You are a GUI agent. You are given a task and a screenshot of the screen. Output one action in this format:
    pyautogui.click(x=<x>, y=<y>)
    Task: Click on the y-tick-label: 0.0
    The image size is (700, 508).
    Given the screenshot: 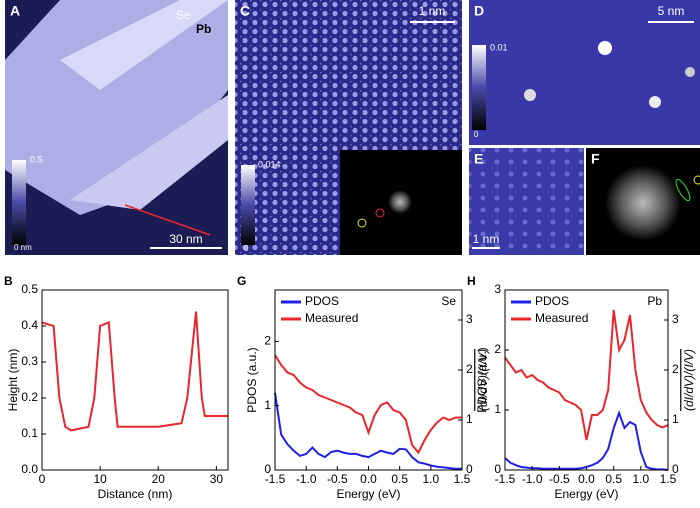 What is the action you would take?
    pyautogui.click(x=29, y=469)
    